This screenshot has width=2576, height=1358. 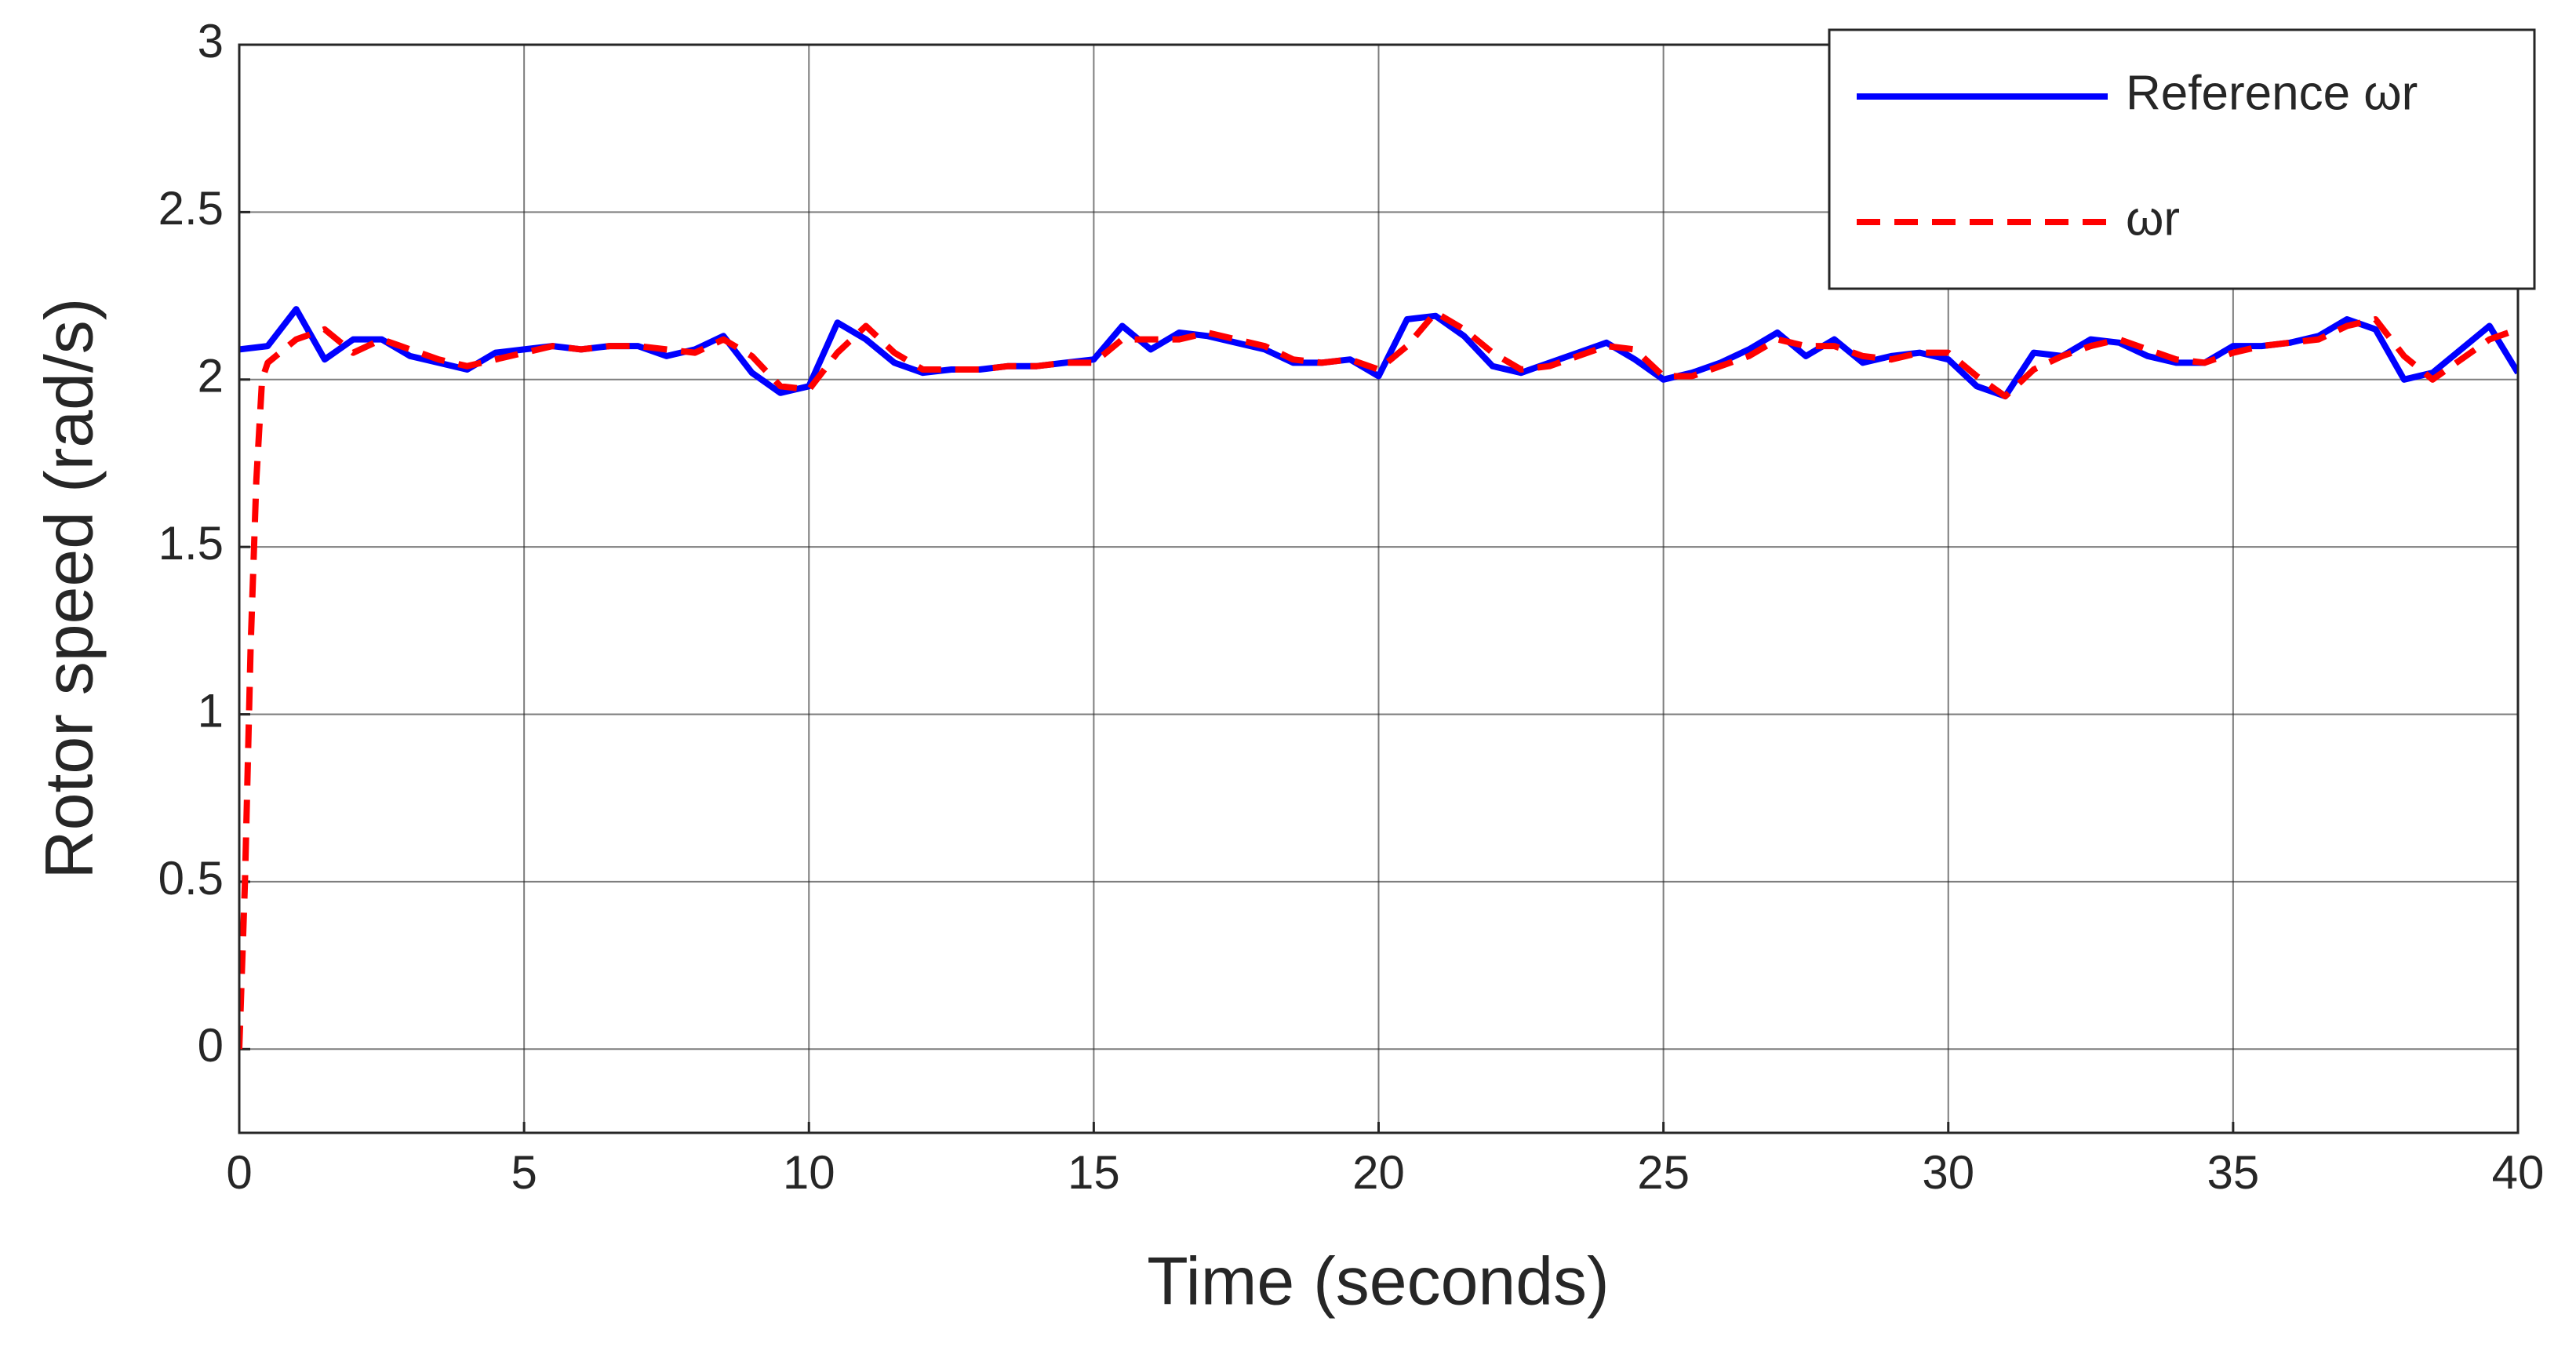 I want to click on x-tick-label: 15, so click(x=1094, y=1172).